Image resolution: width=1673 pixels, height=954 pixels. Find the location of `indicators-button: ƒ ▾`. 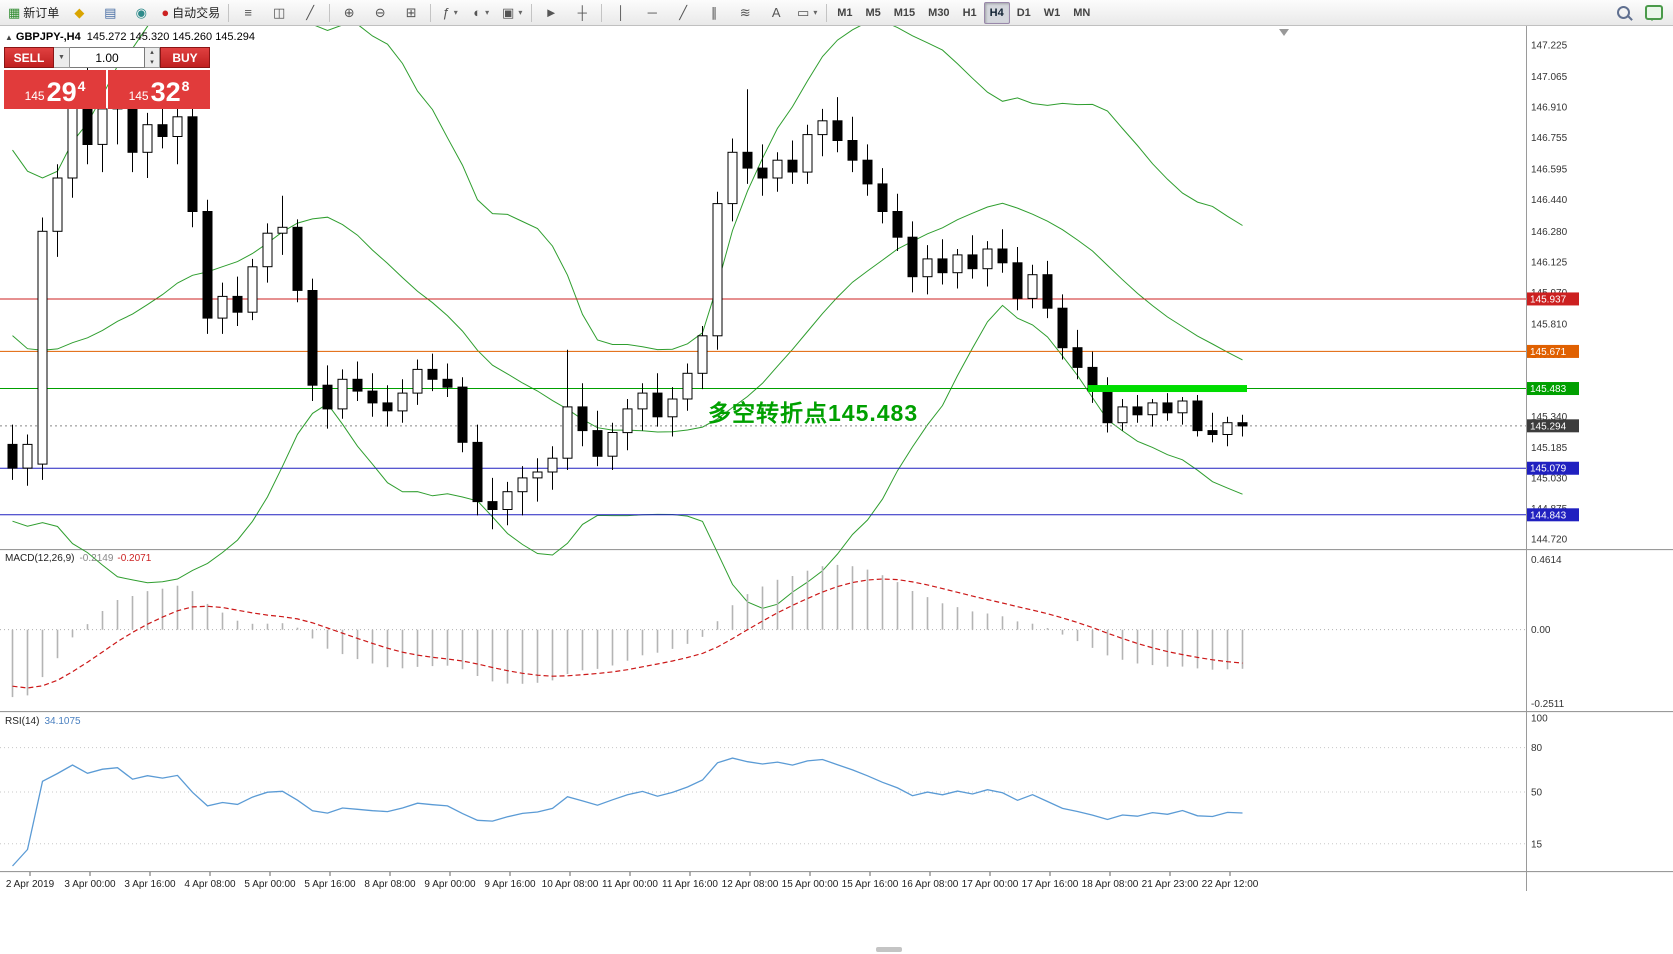

indicators-button: ƒ ▾ is located at coordinates (450, 13).